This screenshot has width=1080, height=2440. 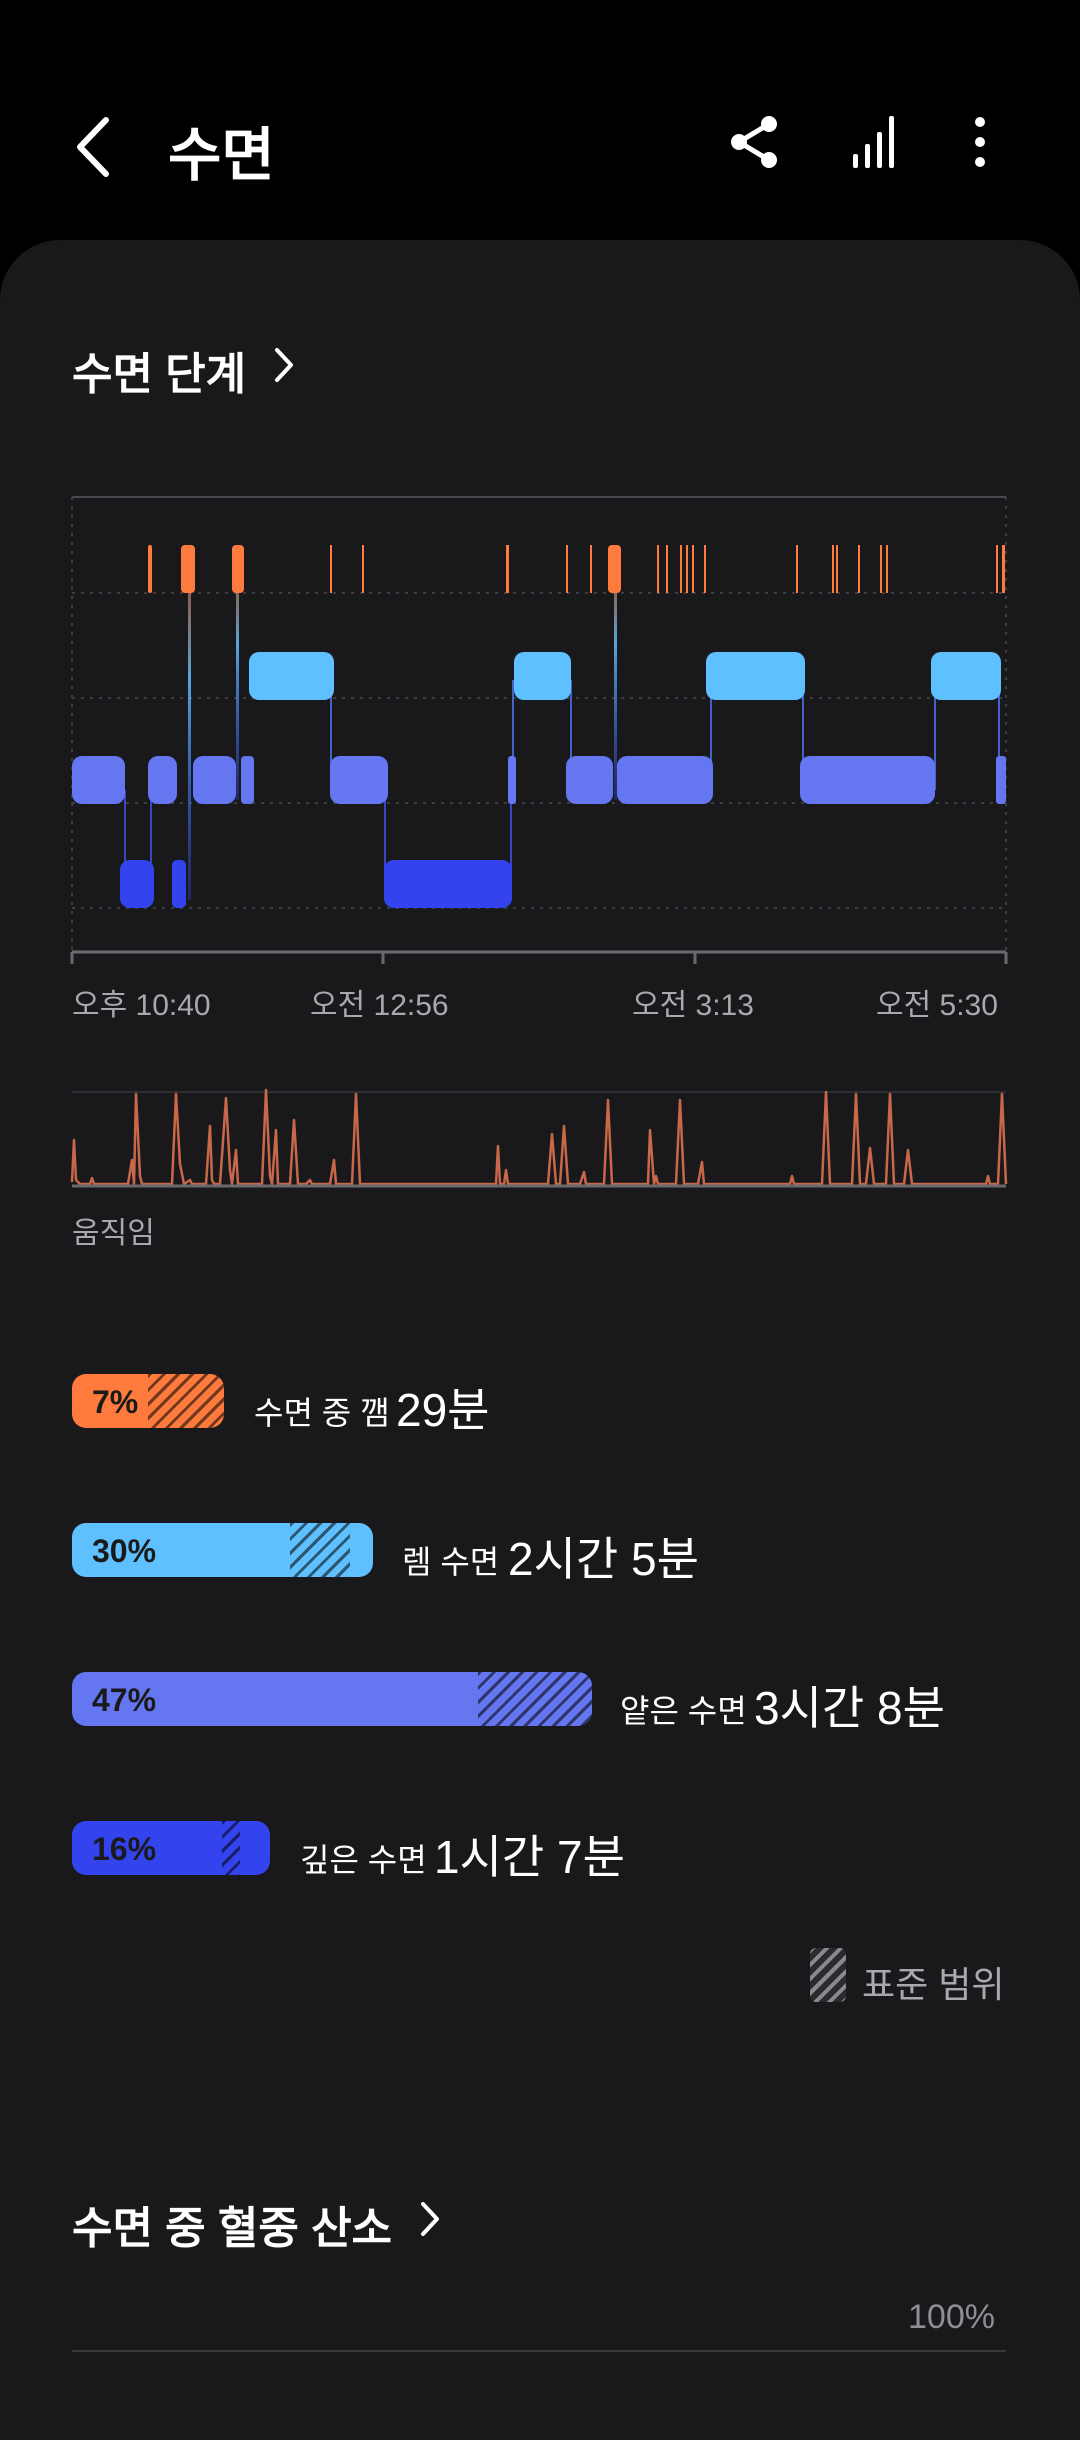 What do you see at coordinates (828, 1975) in the screenshot?
I see `hatch-legend-icon` at bounding box center [828, 1975].